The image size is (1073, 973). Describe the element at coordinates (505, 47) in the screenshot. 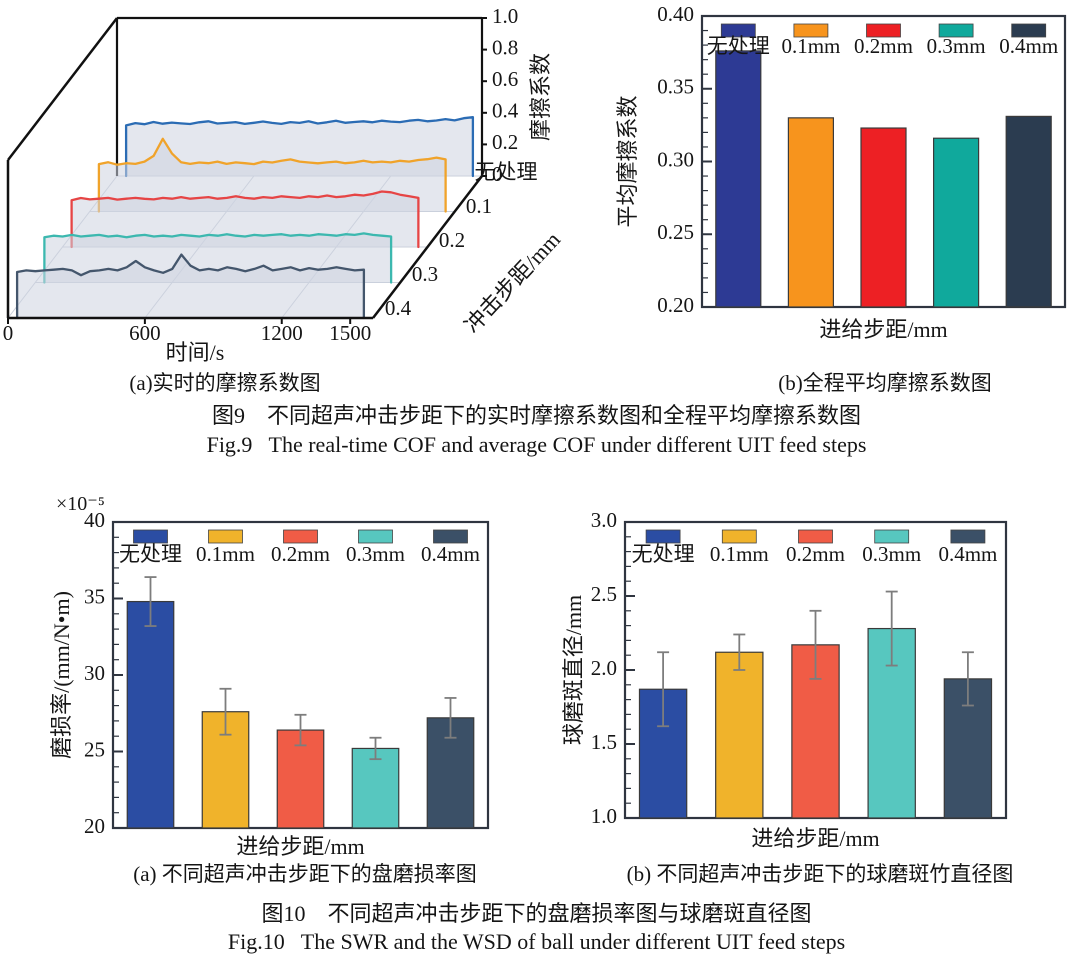

I see `z-tick-label: 0.8` at that location.